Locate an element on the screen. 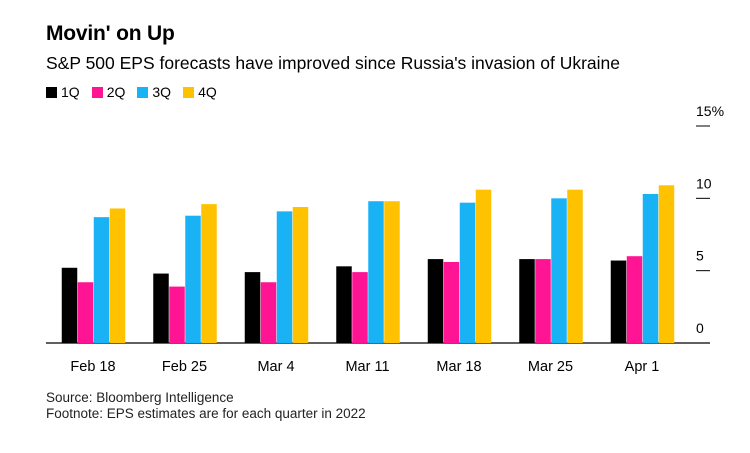 The image size is (750, 453). legend-item-1q: 1Q is located at coordinates (63, 92).